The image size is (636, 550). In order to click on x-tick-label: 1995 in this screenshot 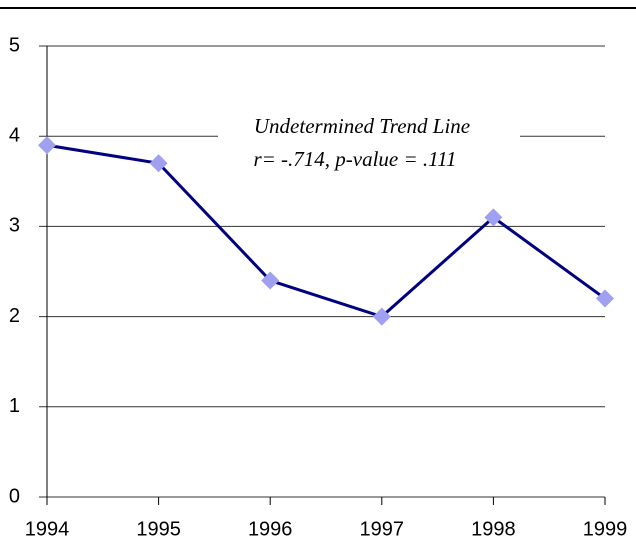, I will do `click(158, 529)`.